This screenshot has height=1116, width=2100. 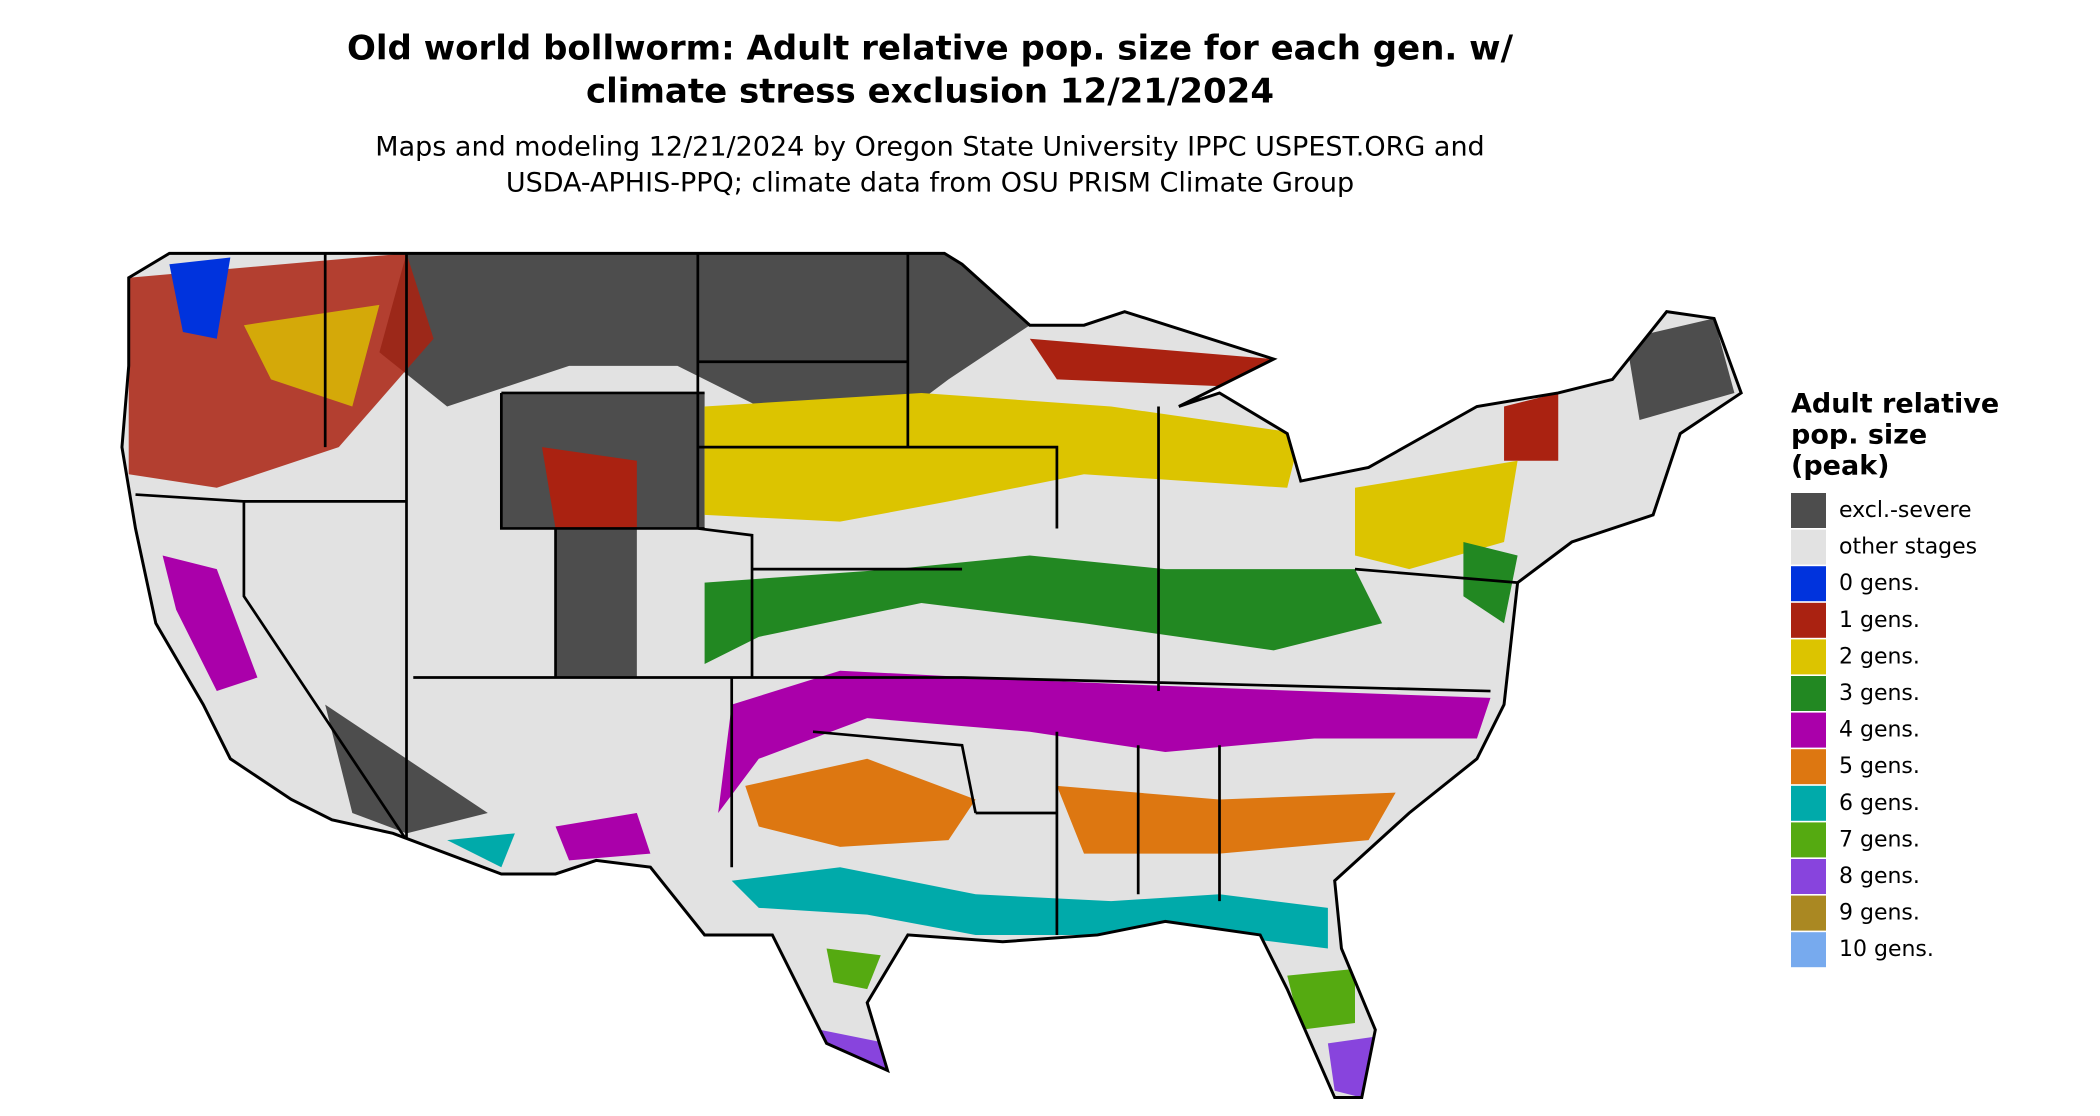 I want to click on legend-title: (peak), so click(x=1840, y=466).